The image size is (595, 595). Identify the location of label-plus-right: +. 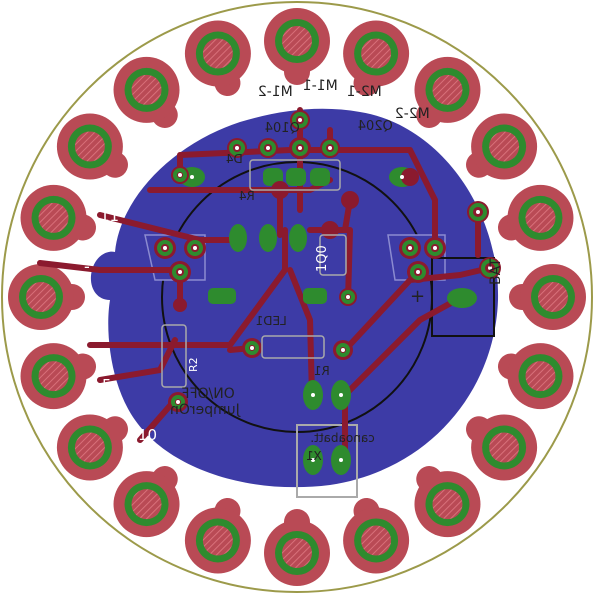
(417, 296).